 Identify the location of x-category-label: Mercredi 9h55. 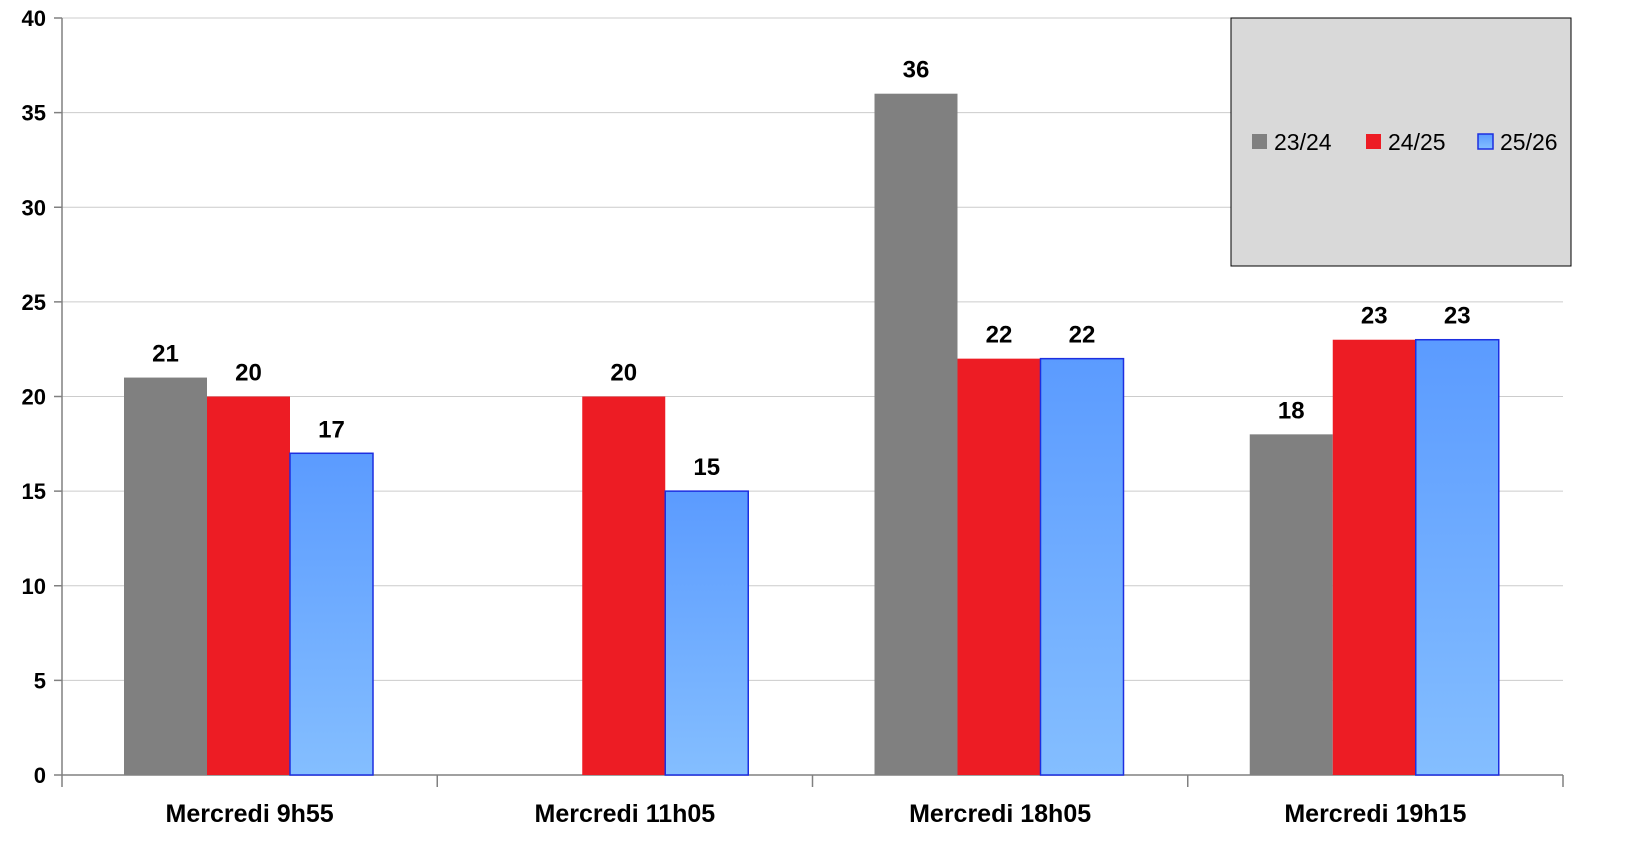
(250, 814).